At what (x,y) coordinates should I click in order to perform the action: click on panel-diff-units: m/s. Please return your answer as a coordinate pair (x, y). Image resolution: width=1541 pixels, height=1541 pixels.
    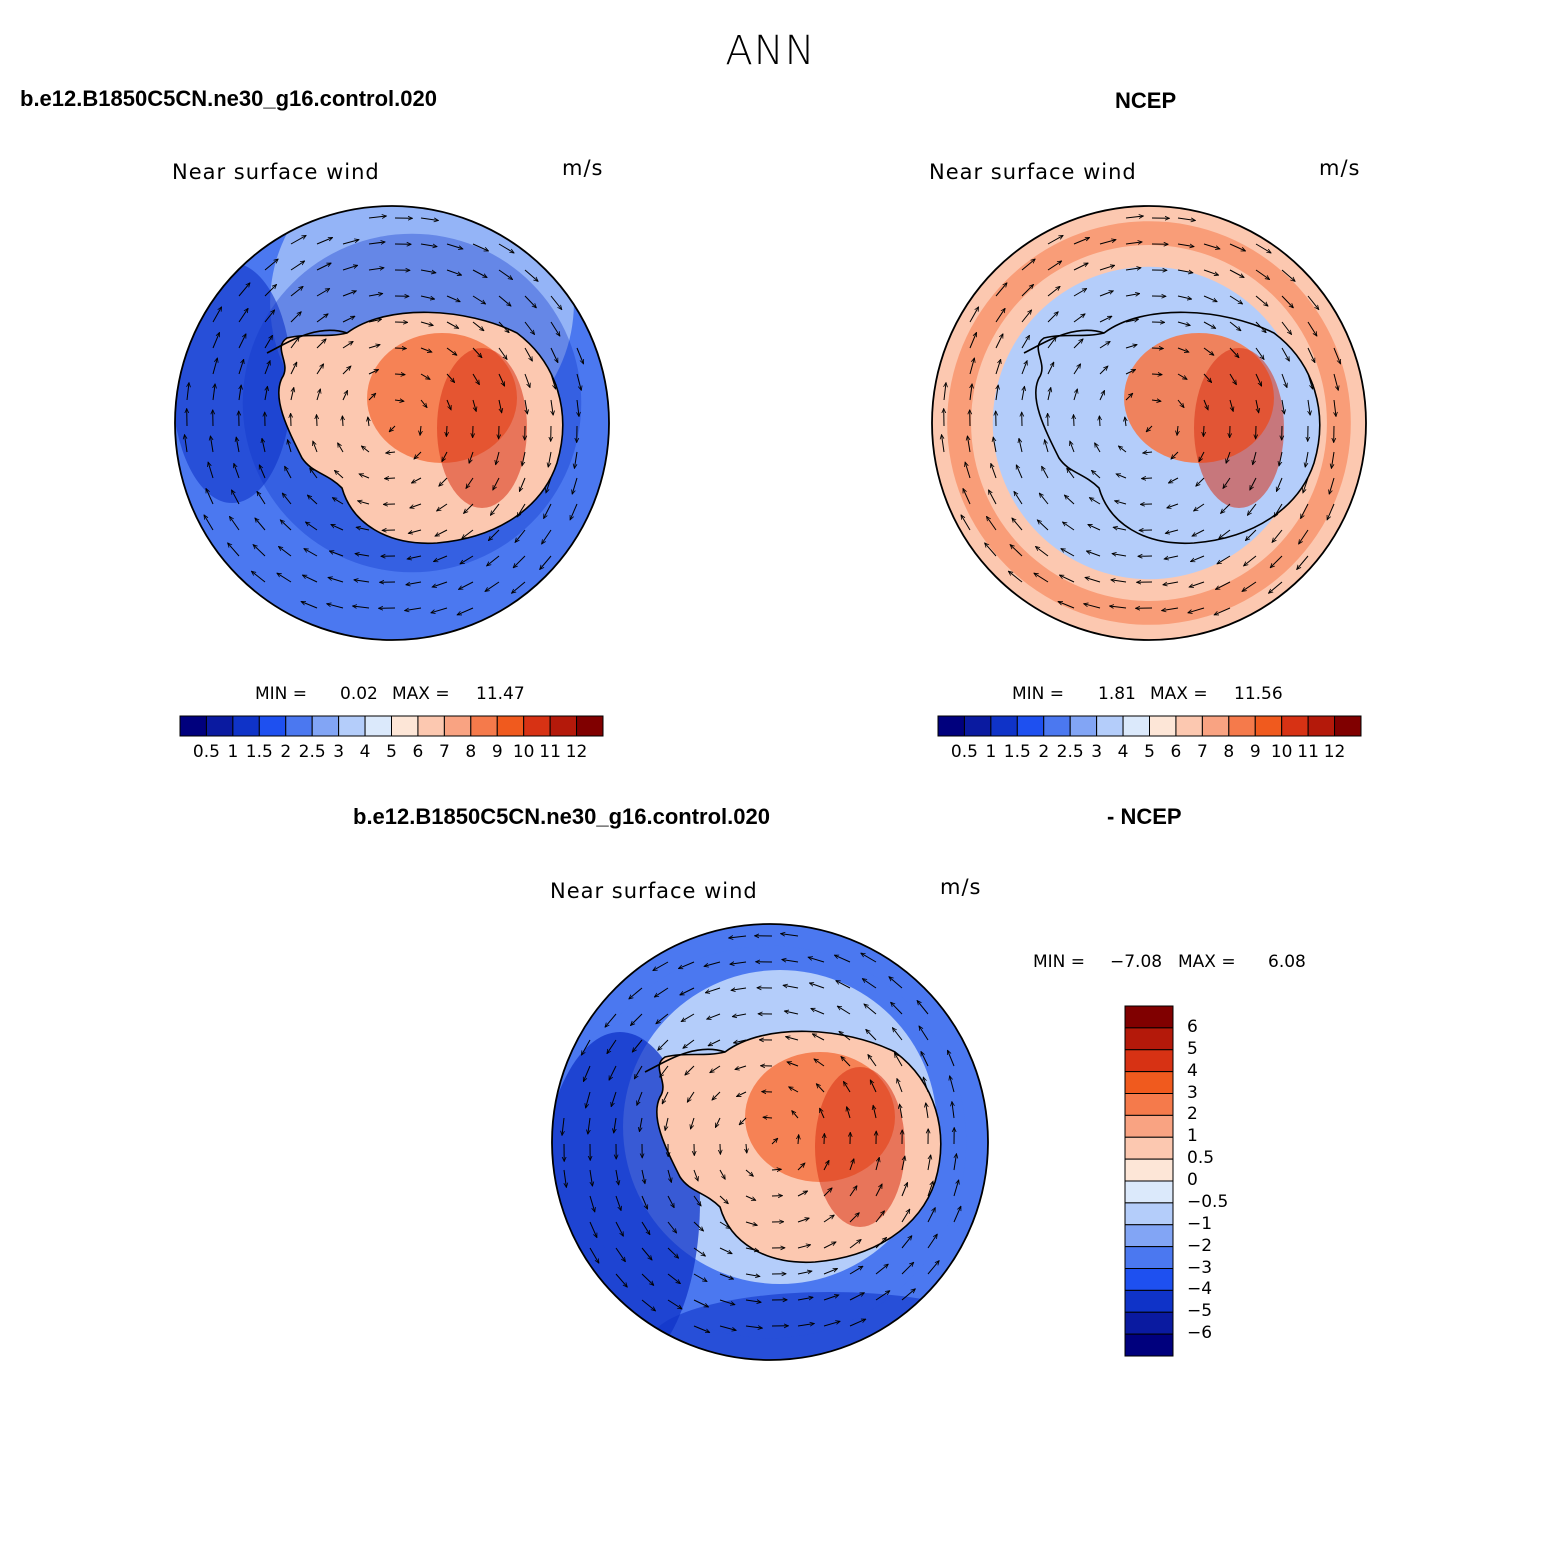
    Looking at the image, I should click on (961, 887).